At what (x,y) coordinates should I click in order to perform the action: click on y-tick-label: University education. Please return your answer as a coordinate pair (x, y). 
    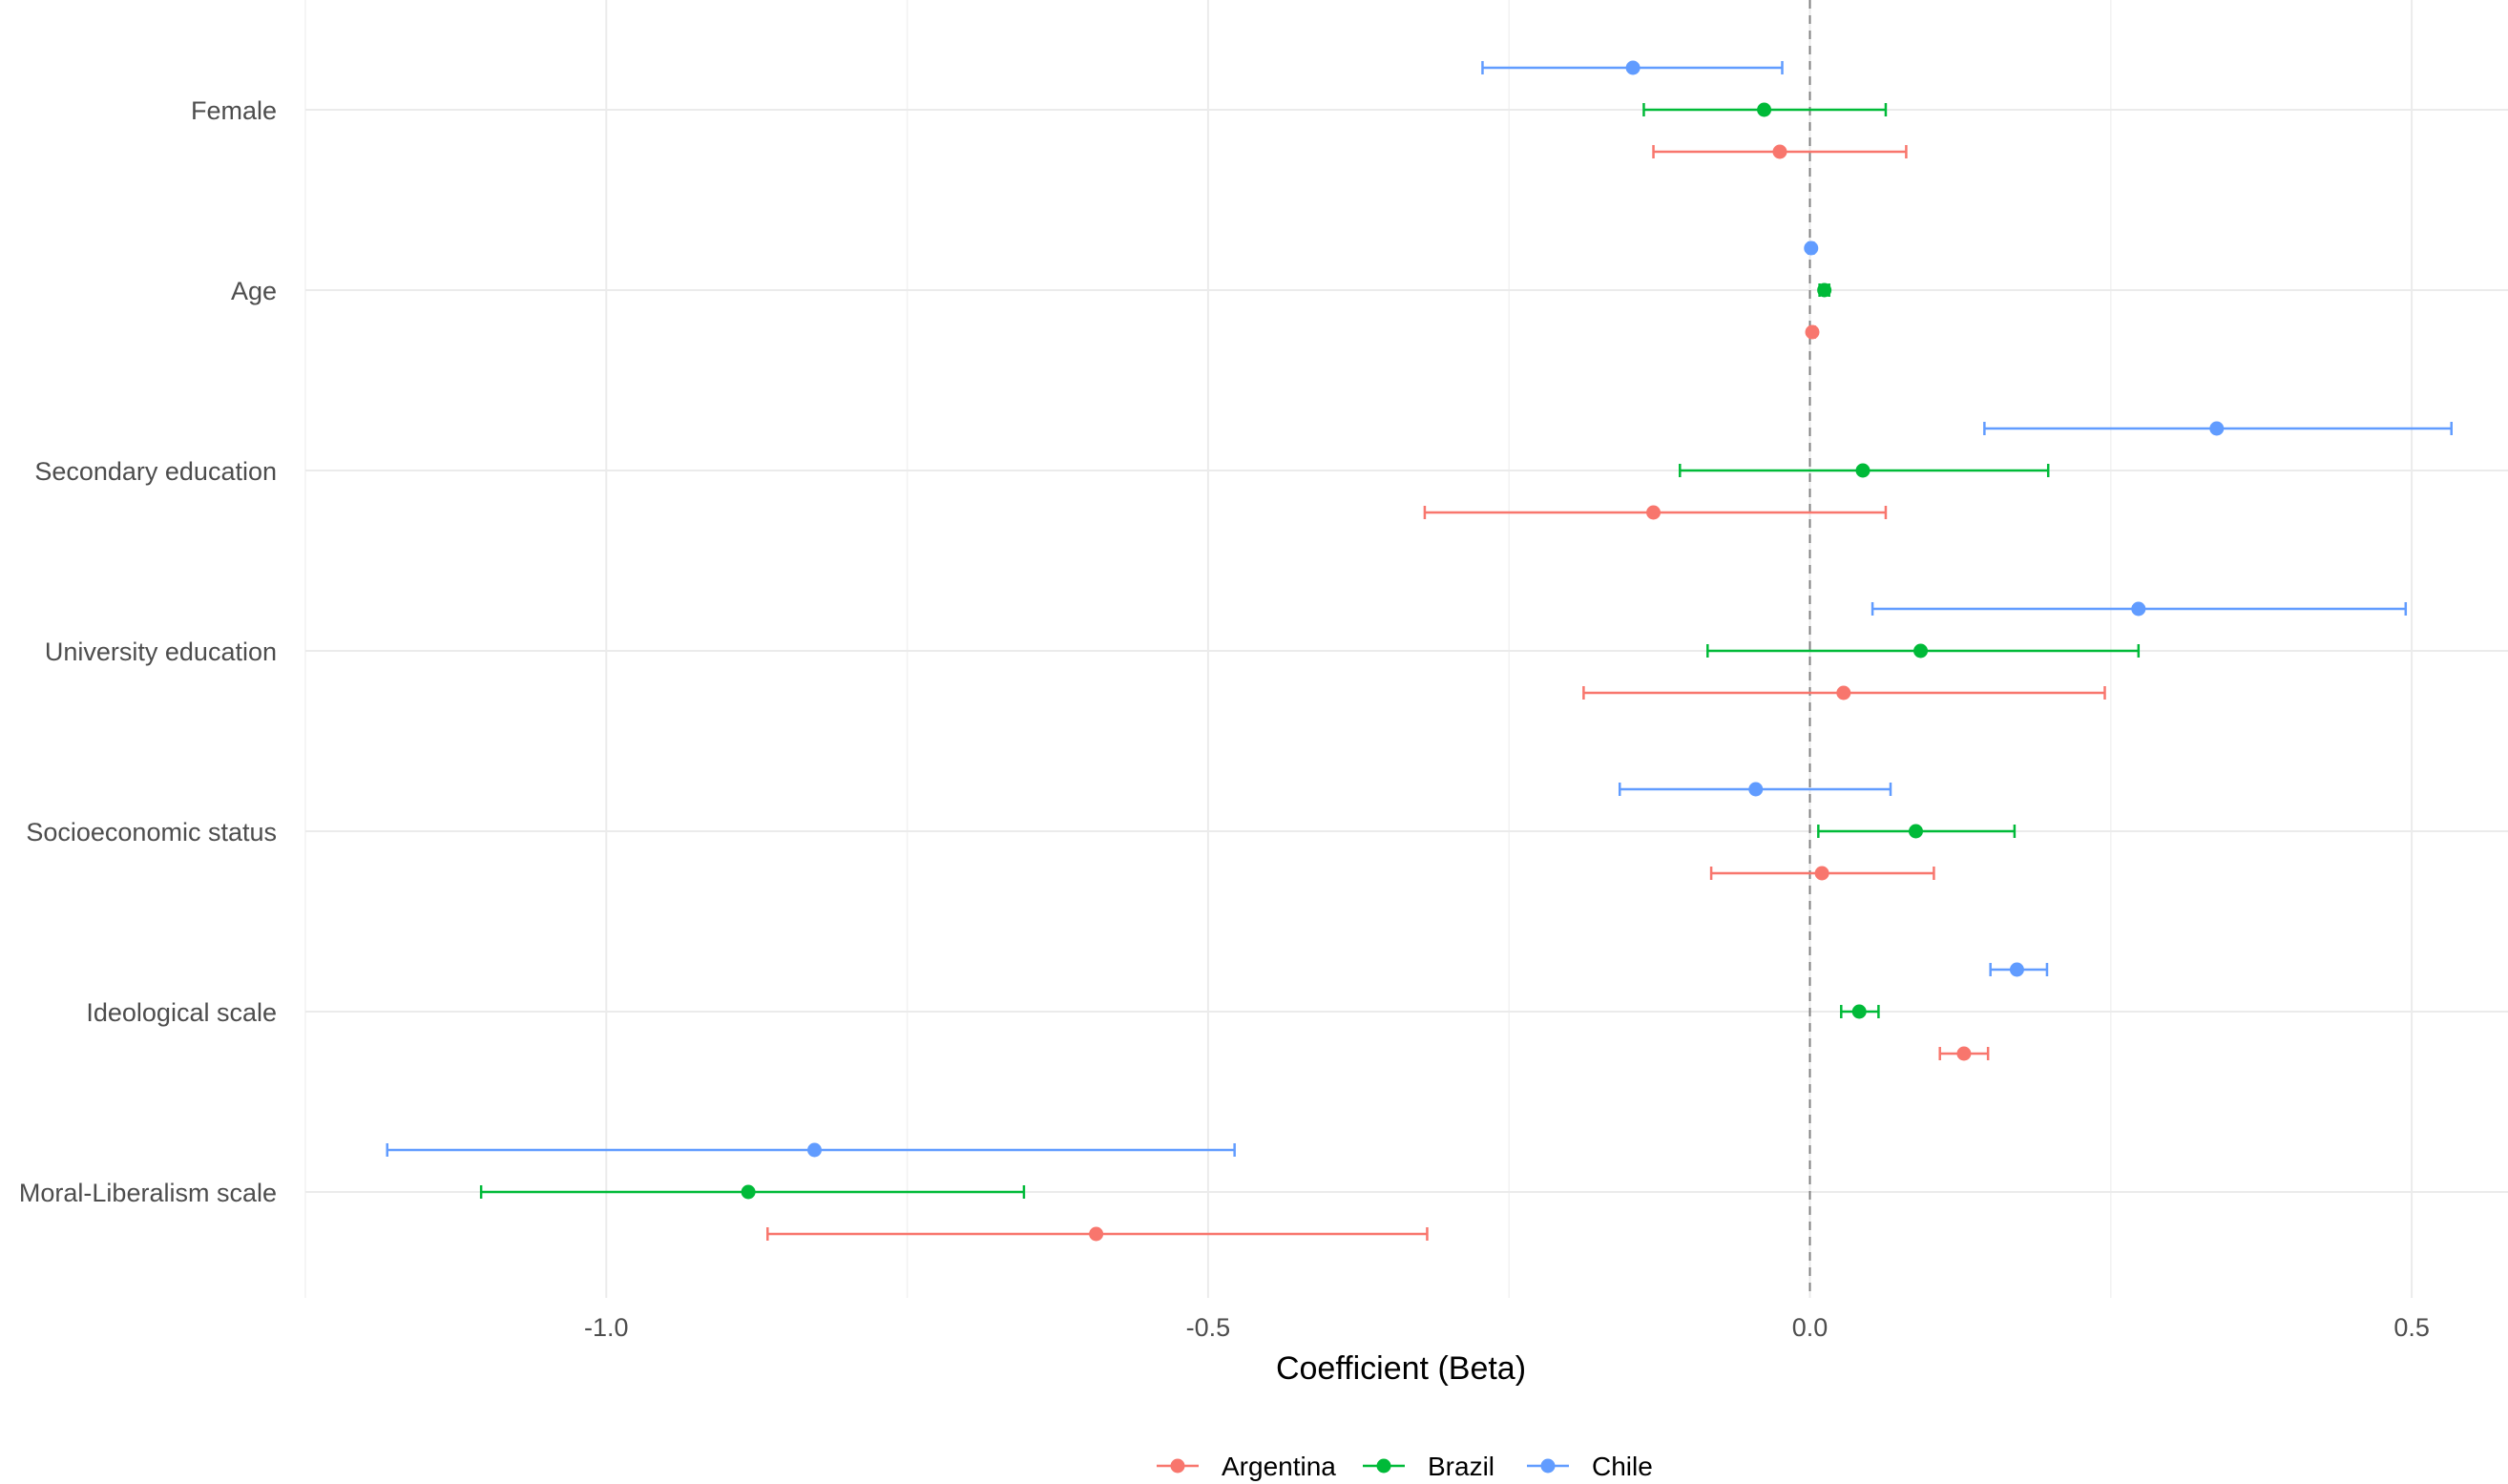
    Looking at the image, I should click on (161, 651).